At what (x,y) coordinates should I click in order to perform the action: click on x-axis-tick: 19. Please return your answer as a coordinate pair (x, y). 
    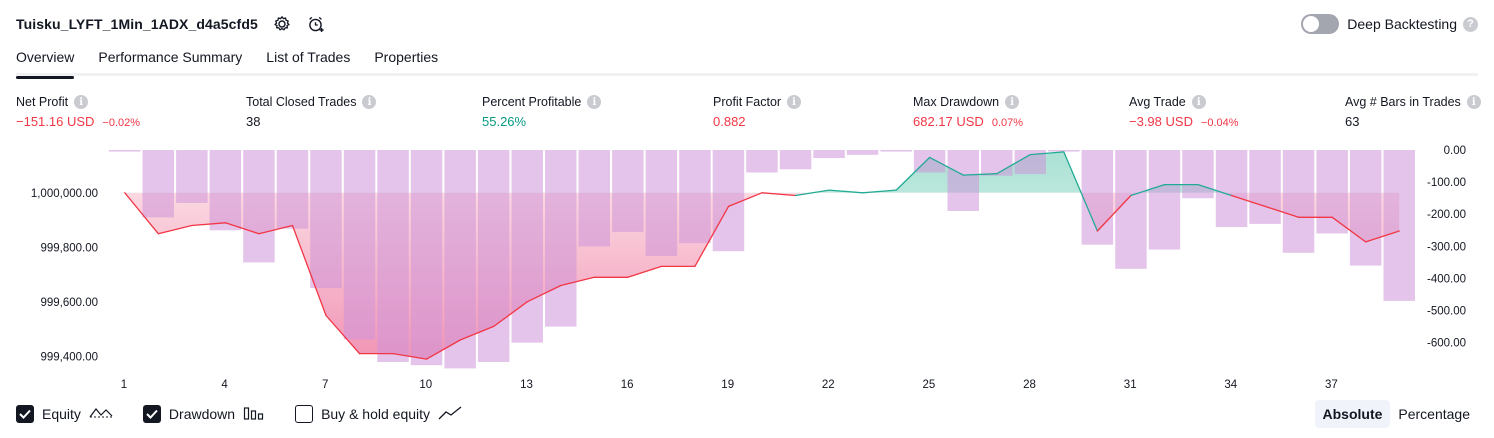
    Looking at the image, I should click on (727, 385).